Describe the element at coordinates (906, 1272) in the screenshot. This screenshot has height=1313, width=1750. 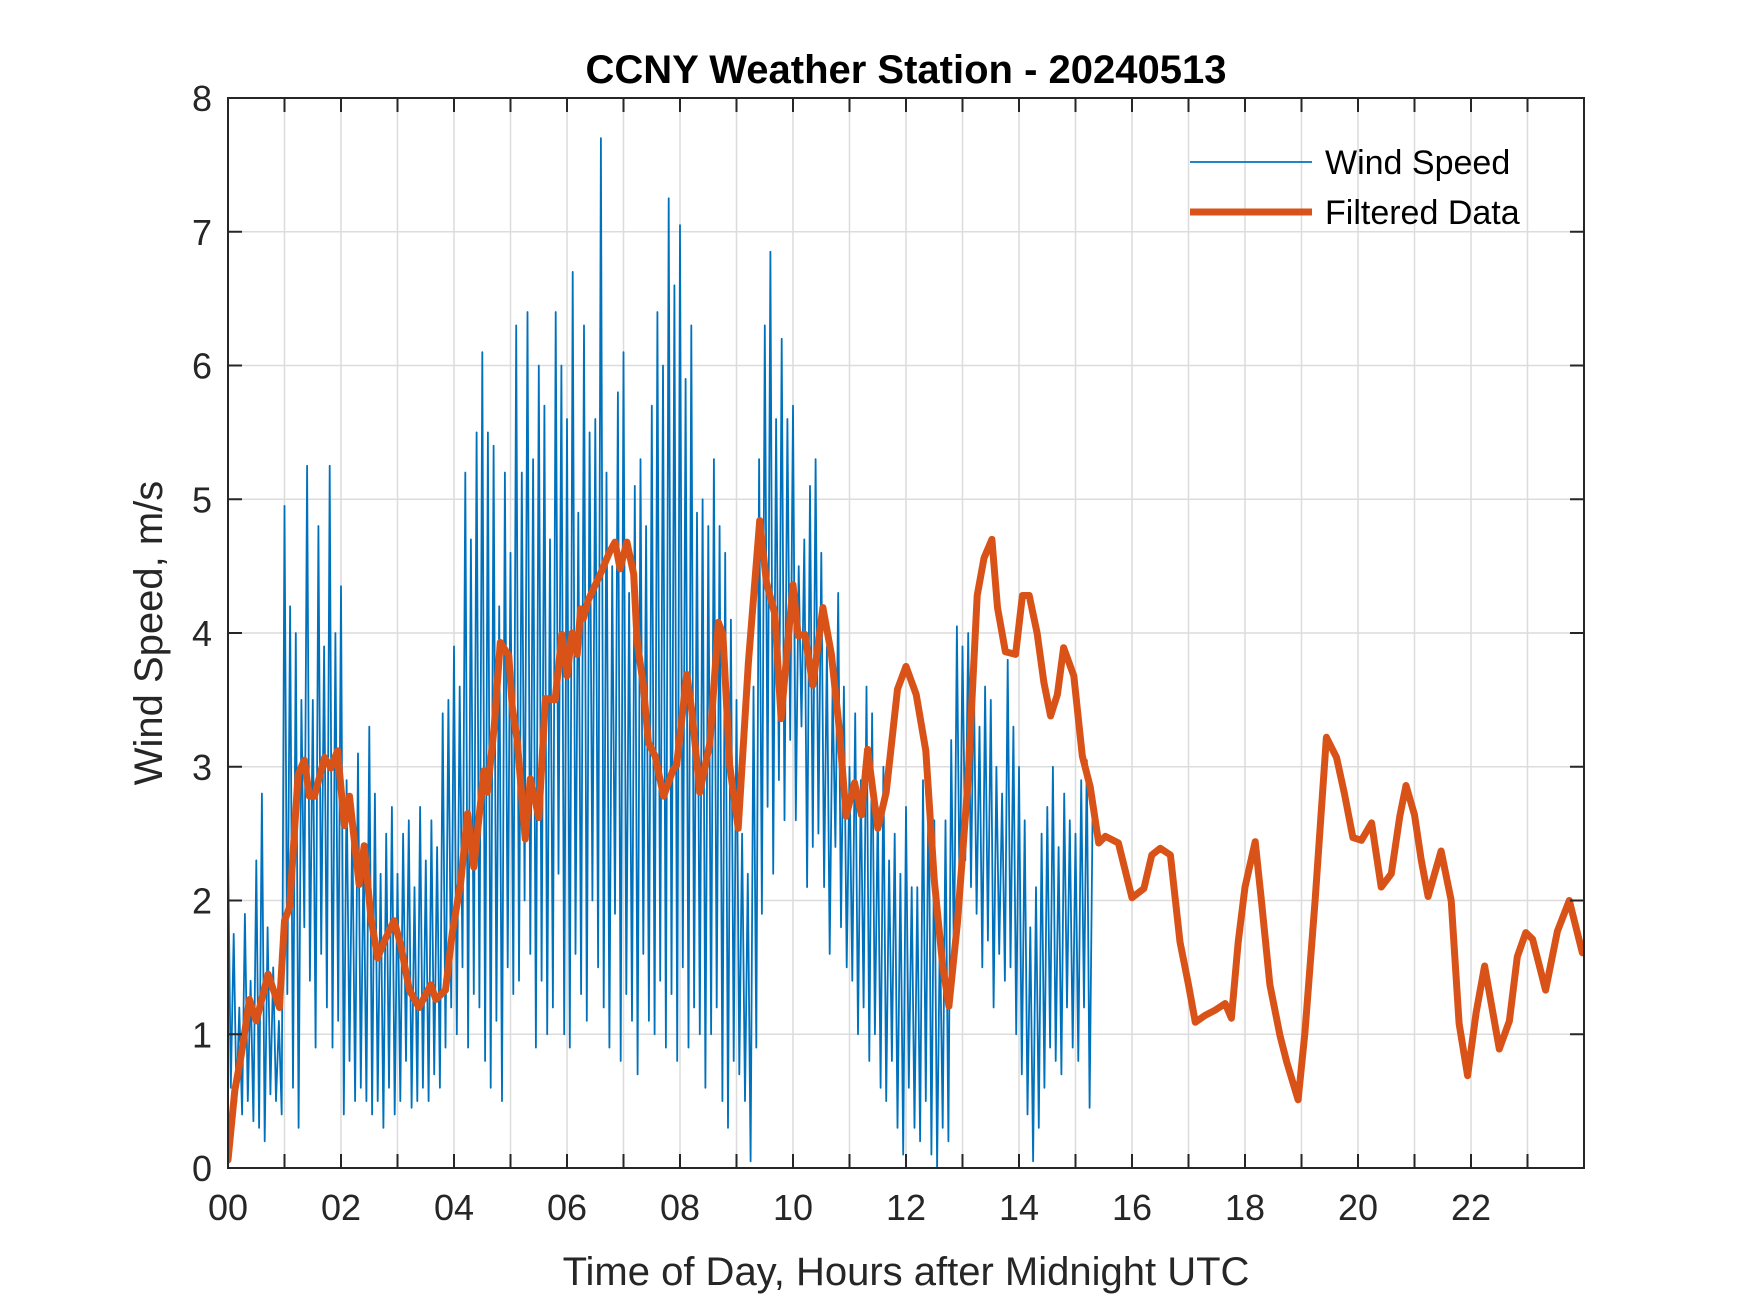
I see `x-axis-label: Time of Day, Hours after Midnight UTC` at that location.